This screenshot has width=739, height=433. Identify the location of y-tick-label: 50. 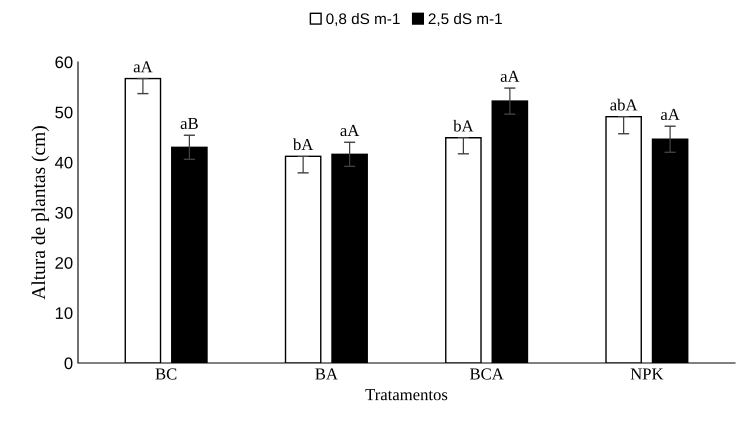
(63, 112).